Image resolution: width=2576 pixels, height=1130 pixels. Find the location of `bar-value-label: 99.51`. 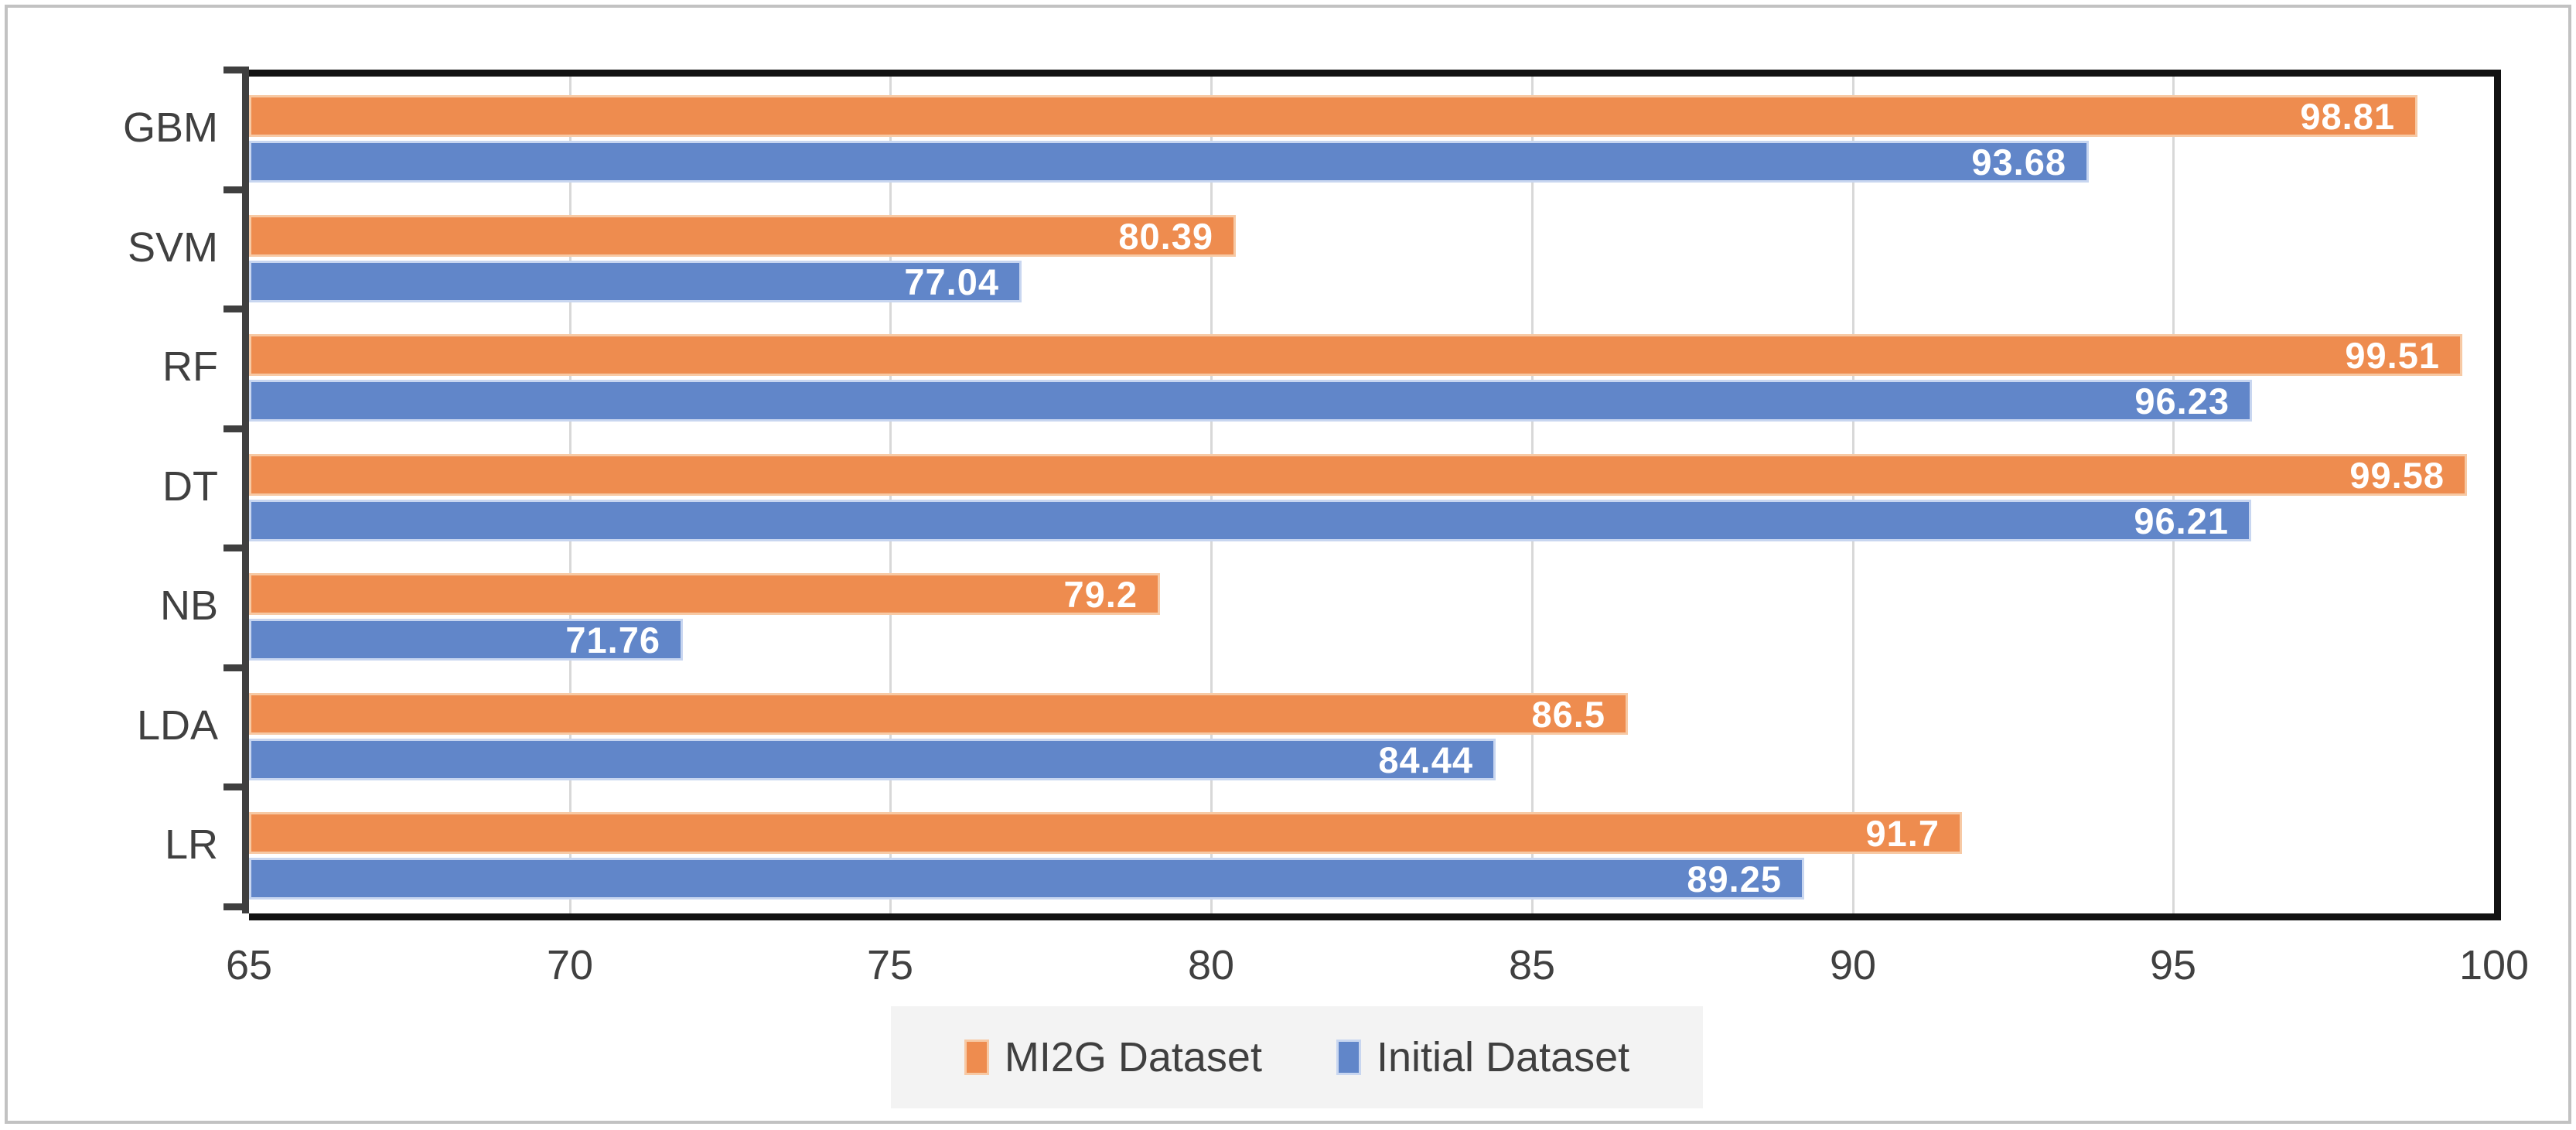

bar-value-label: 99.51 is located at coordinates (2392, 355).